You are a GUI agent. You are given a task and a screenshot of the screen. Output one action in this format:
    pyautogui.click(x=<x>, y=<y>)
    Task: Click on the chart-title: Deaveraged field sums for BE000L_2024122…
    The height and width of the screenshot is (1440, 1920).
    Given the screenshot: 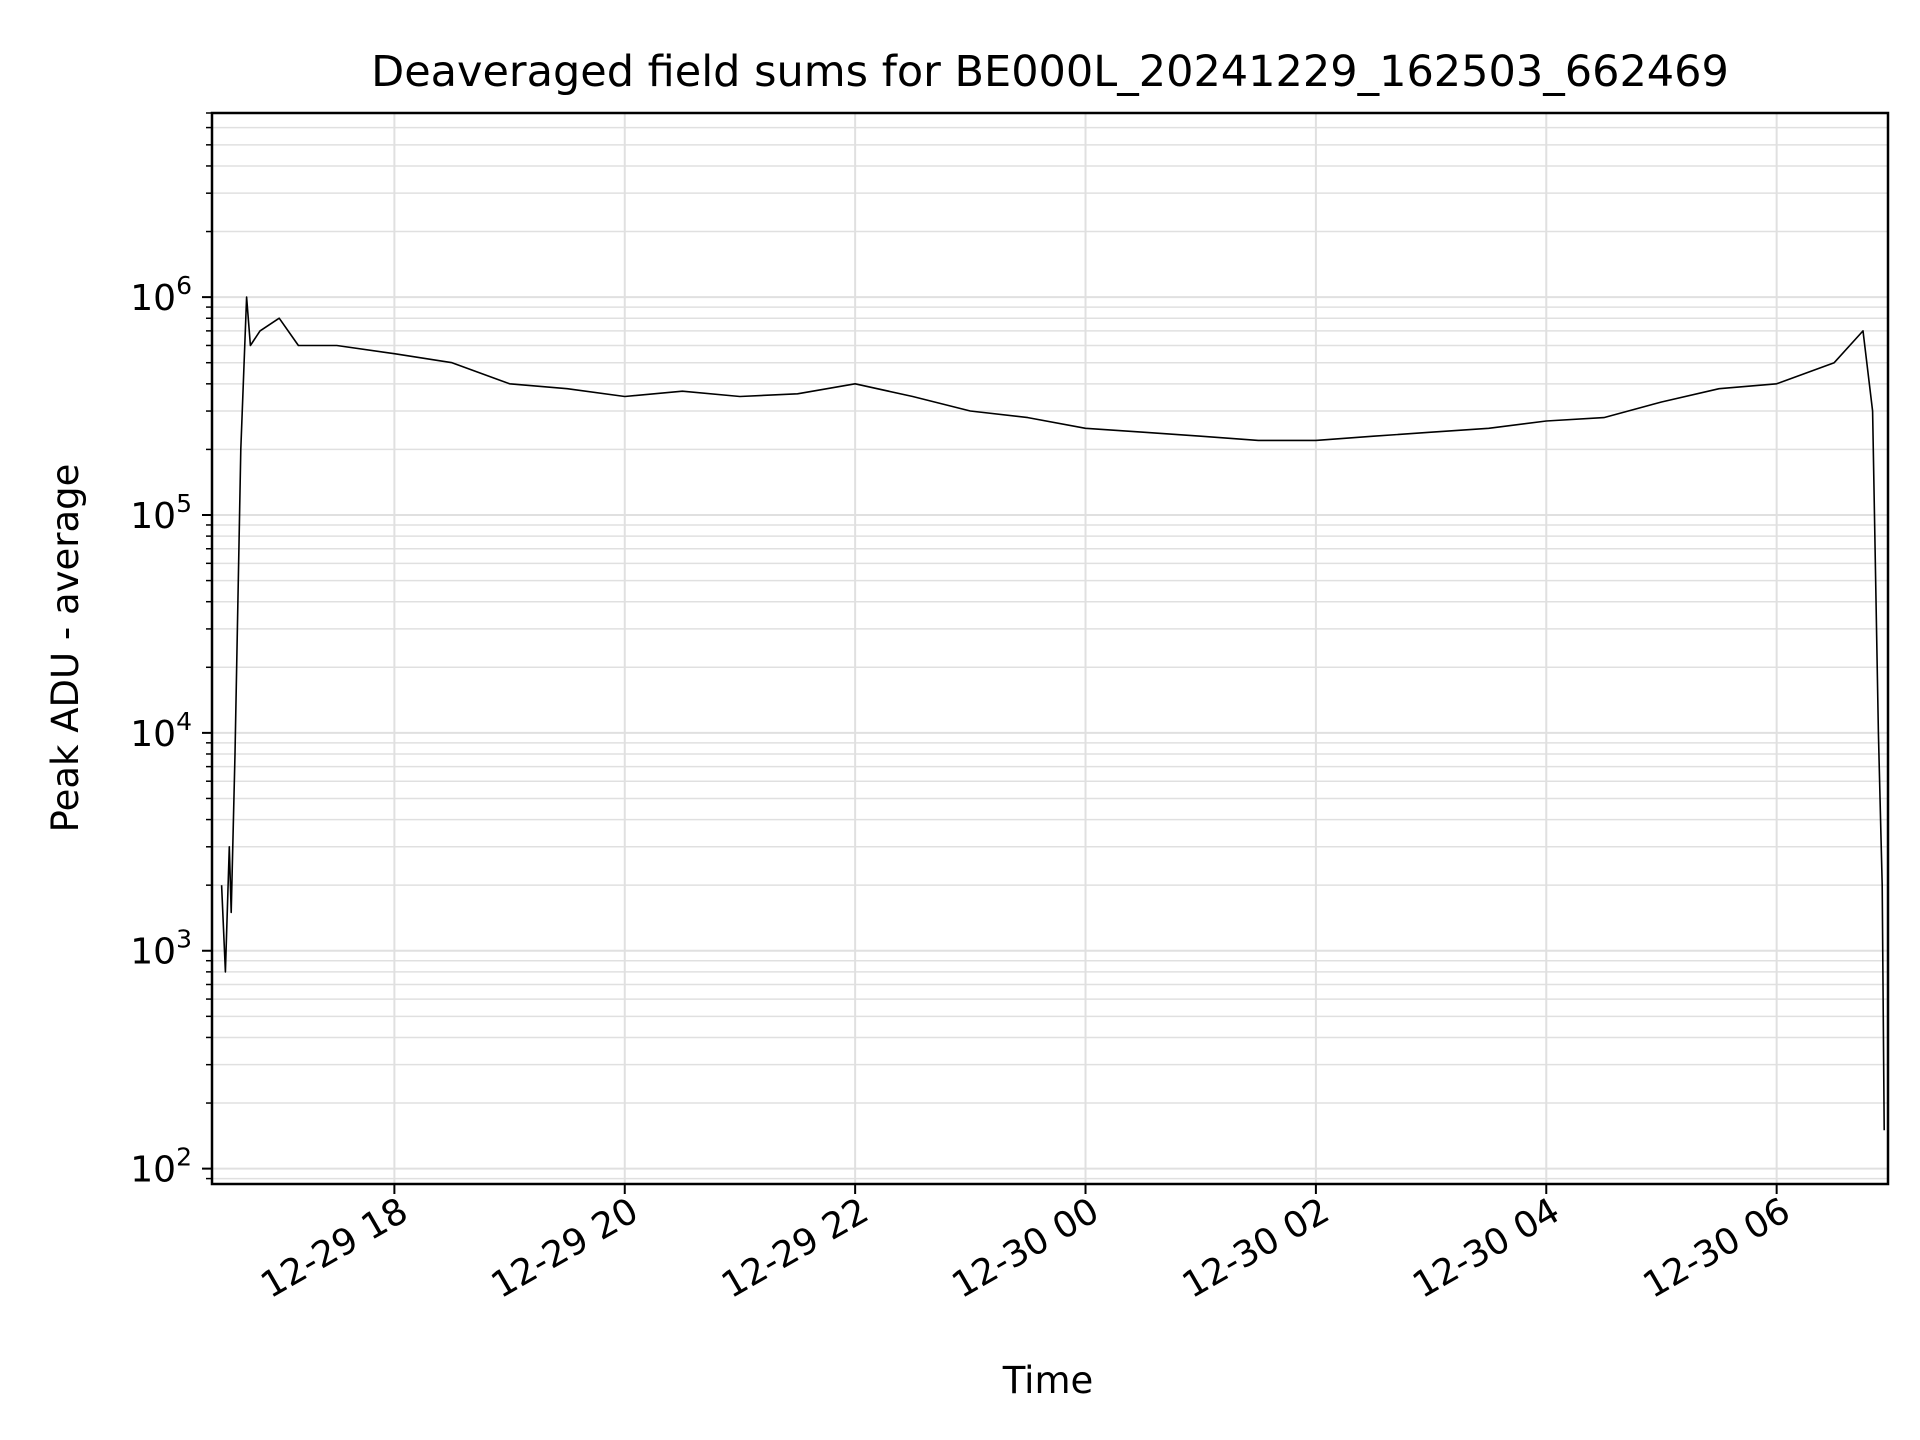 What is the action you would take?
    pyautogui.click(x=1050, y=72)
    